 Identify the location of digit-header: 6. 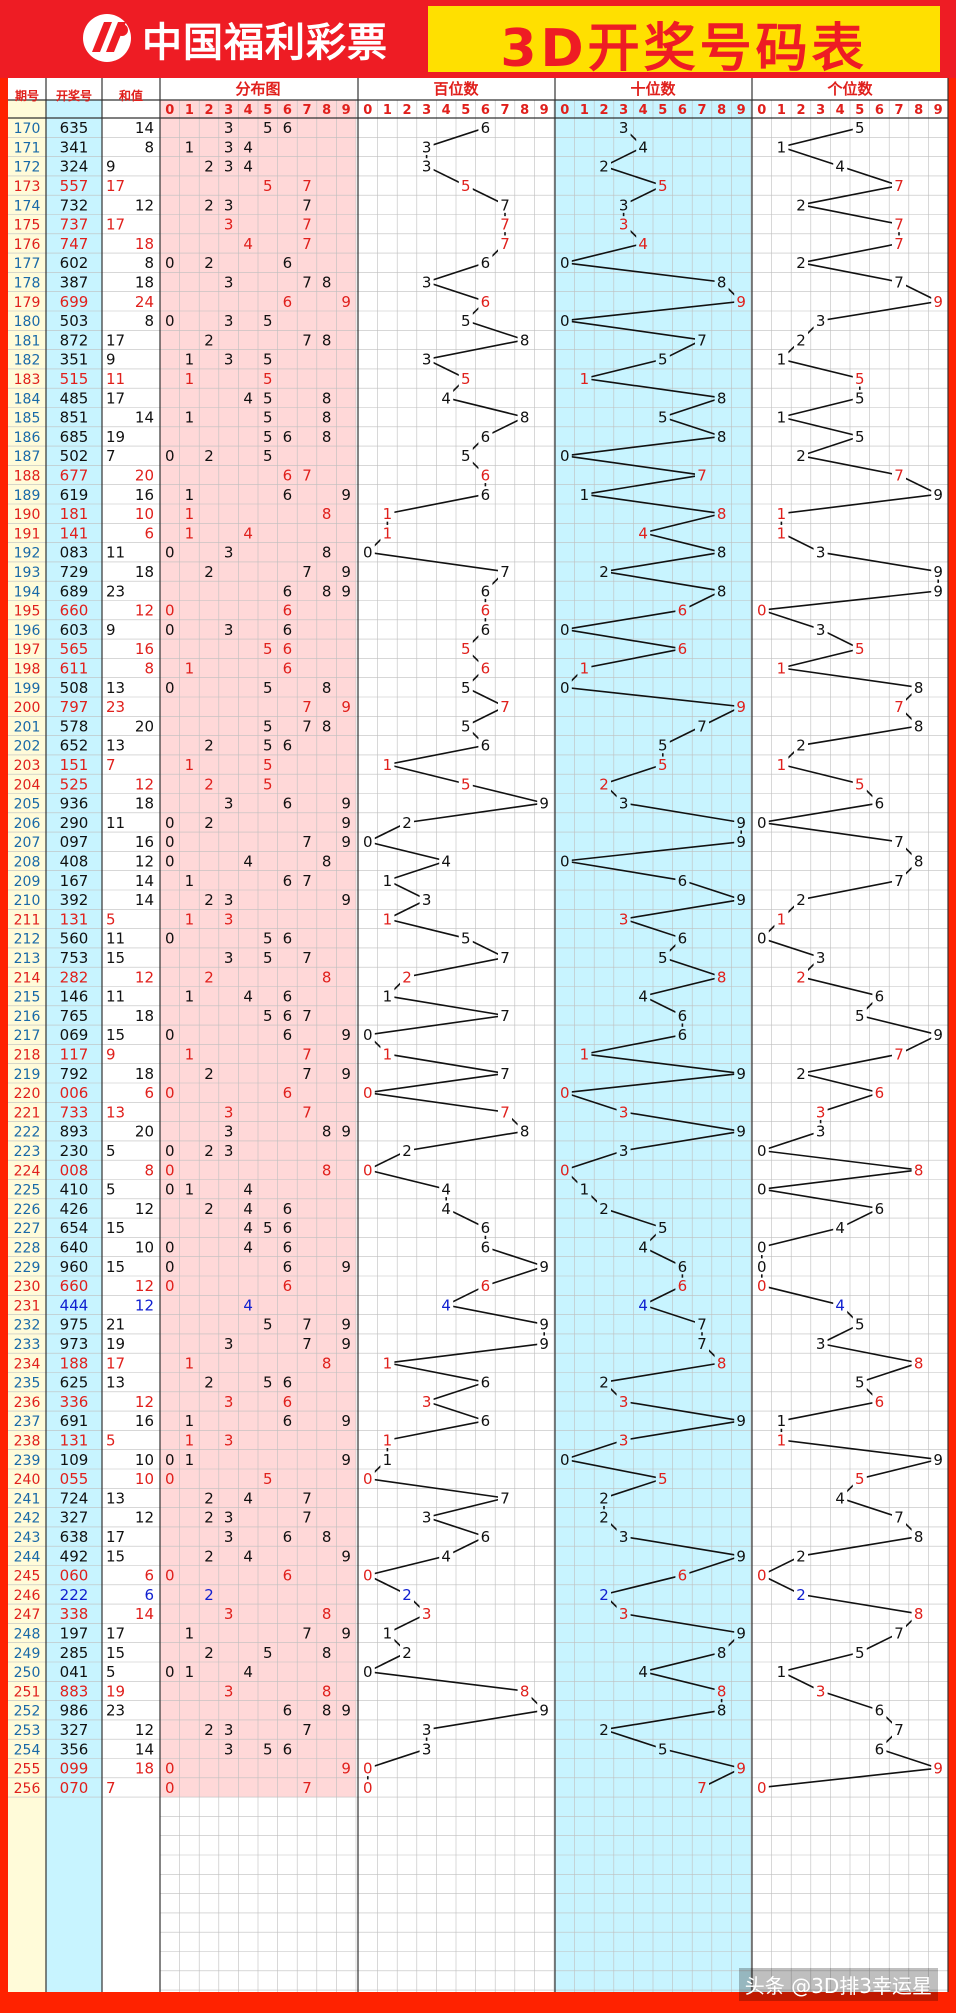
(682, 110).